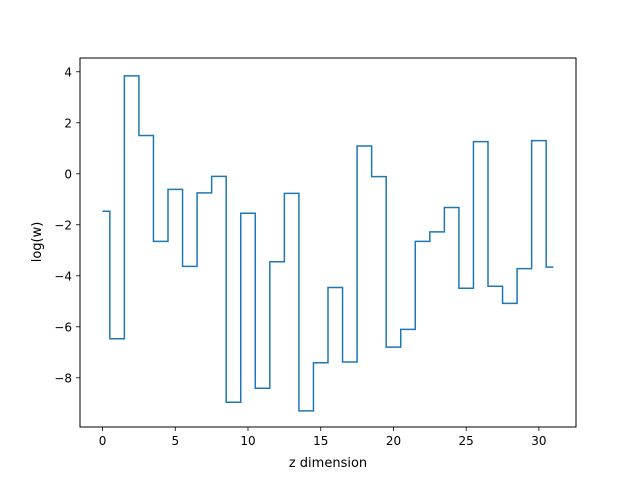  I want to click on x-axis-ticks: 0 5 10 15 20 25 30, so click(323, 437).